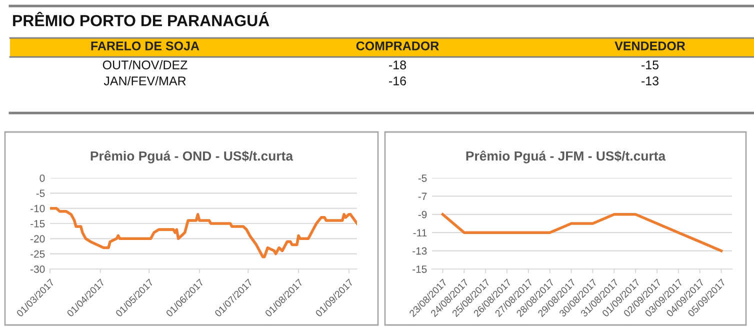 Image resolution: width=754 pixels, height=327 pixels. What do you see at coordinates (145, 81) in the screenshot?
I see `text: JAN/FEV/MAR` at bounding box center [145, 81].